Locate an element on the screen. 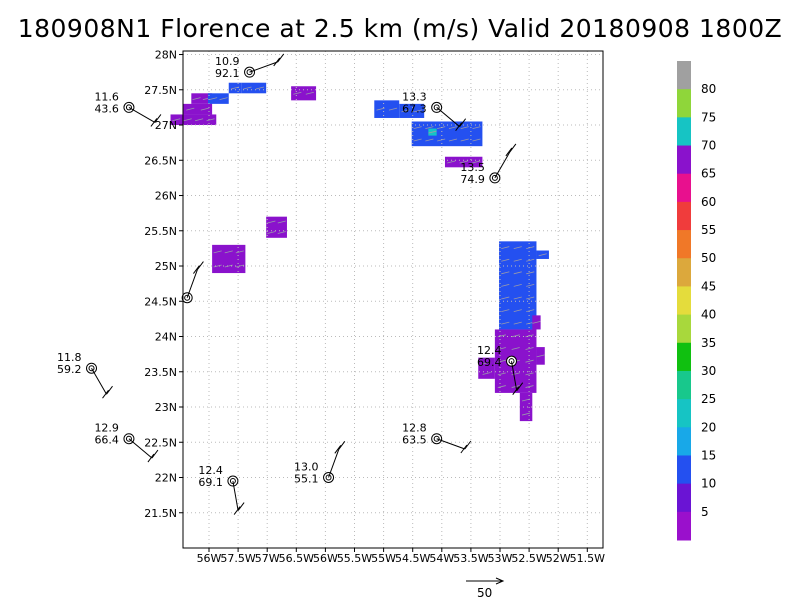 This screenshot has width=800, height=600. station-value-bottom: 43.6 is located at coordinates (106, 108).